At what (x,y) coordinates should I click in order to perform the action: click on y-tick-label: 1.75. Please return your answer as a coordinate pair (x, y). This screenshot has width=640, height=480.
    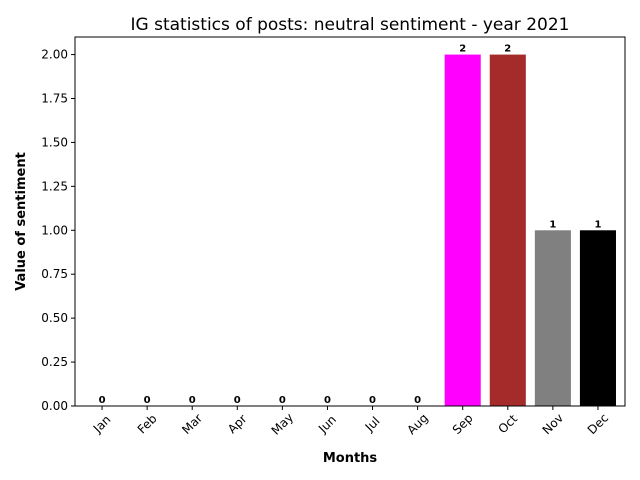
    Looking at the image, I should click on (54, 99).